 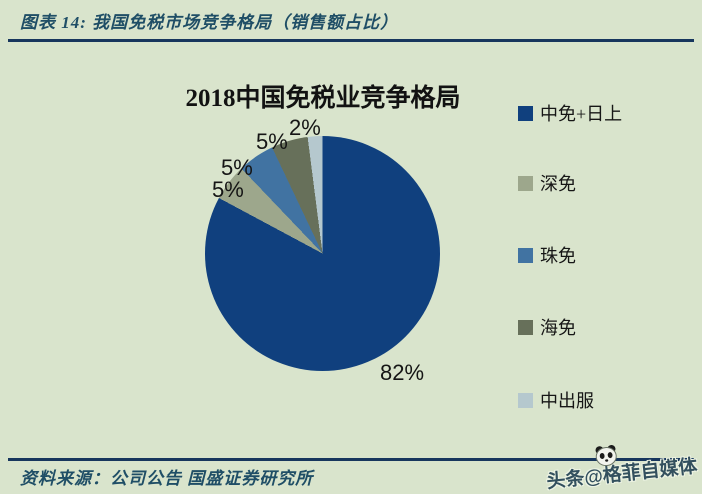 I want to click on legend-swatch-shenmian, so click(x=525, y=183).